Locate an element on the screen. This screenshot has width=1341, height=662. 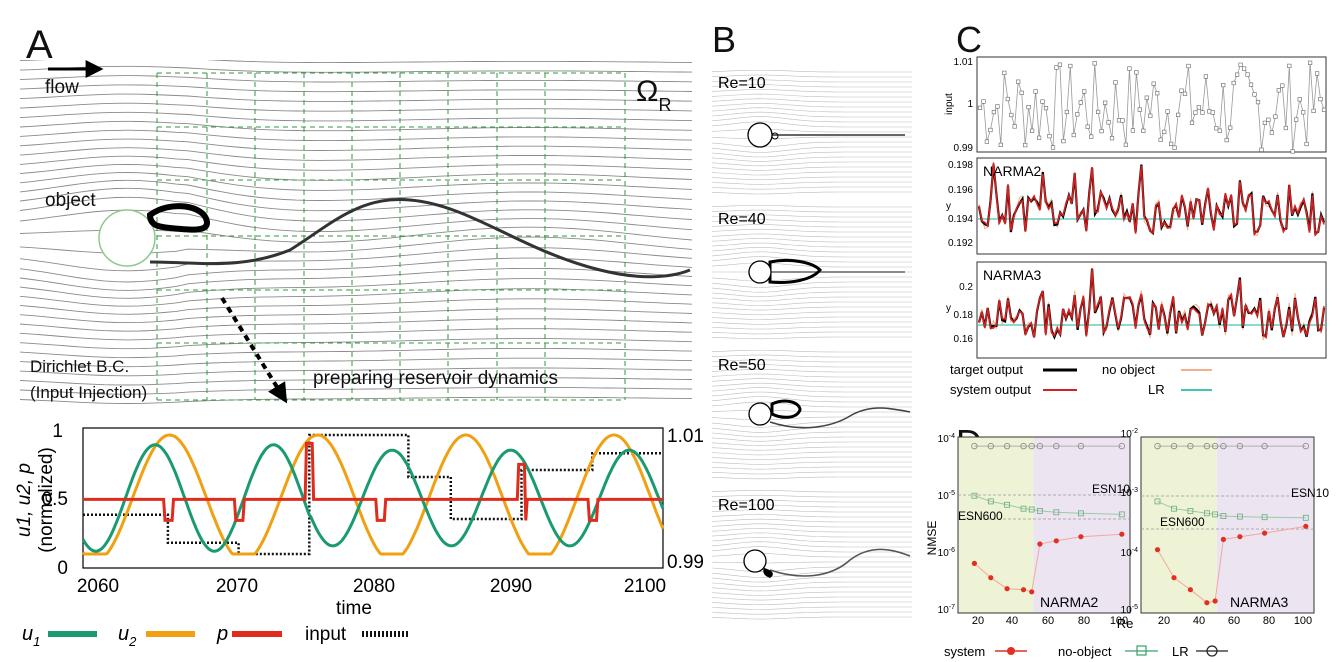
right-tick-101: 1.01 is located at coordinates (685, 436).